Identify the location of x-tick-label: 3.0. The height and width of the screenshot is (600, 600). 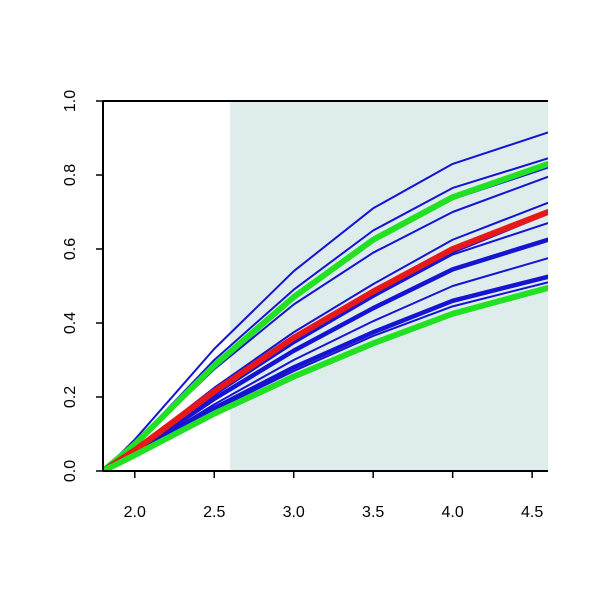
(294, 512).